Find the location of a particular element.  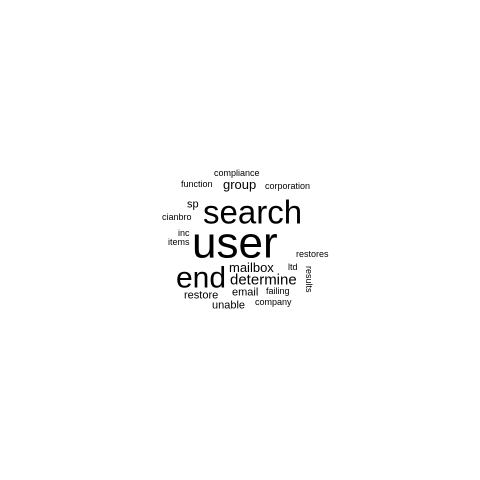

word-determine: determine is located at coordinates (263, 280).